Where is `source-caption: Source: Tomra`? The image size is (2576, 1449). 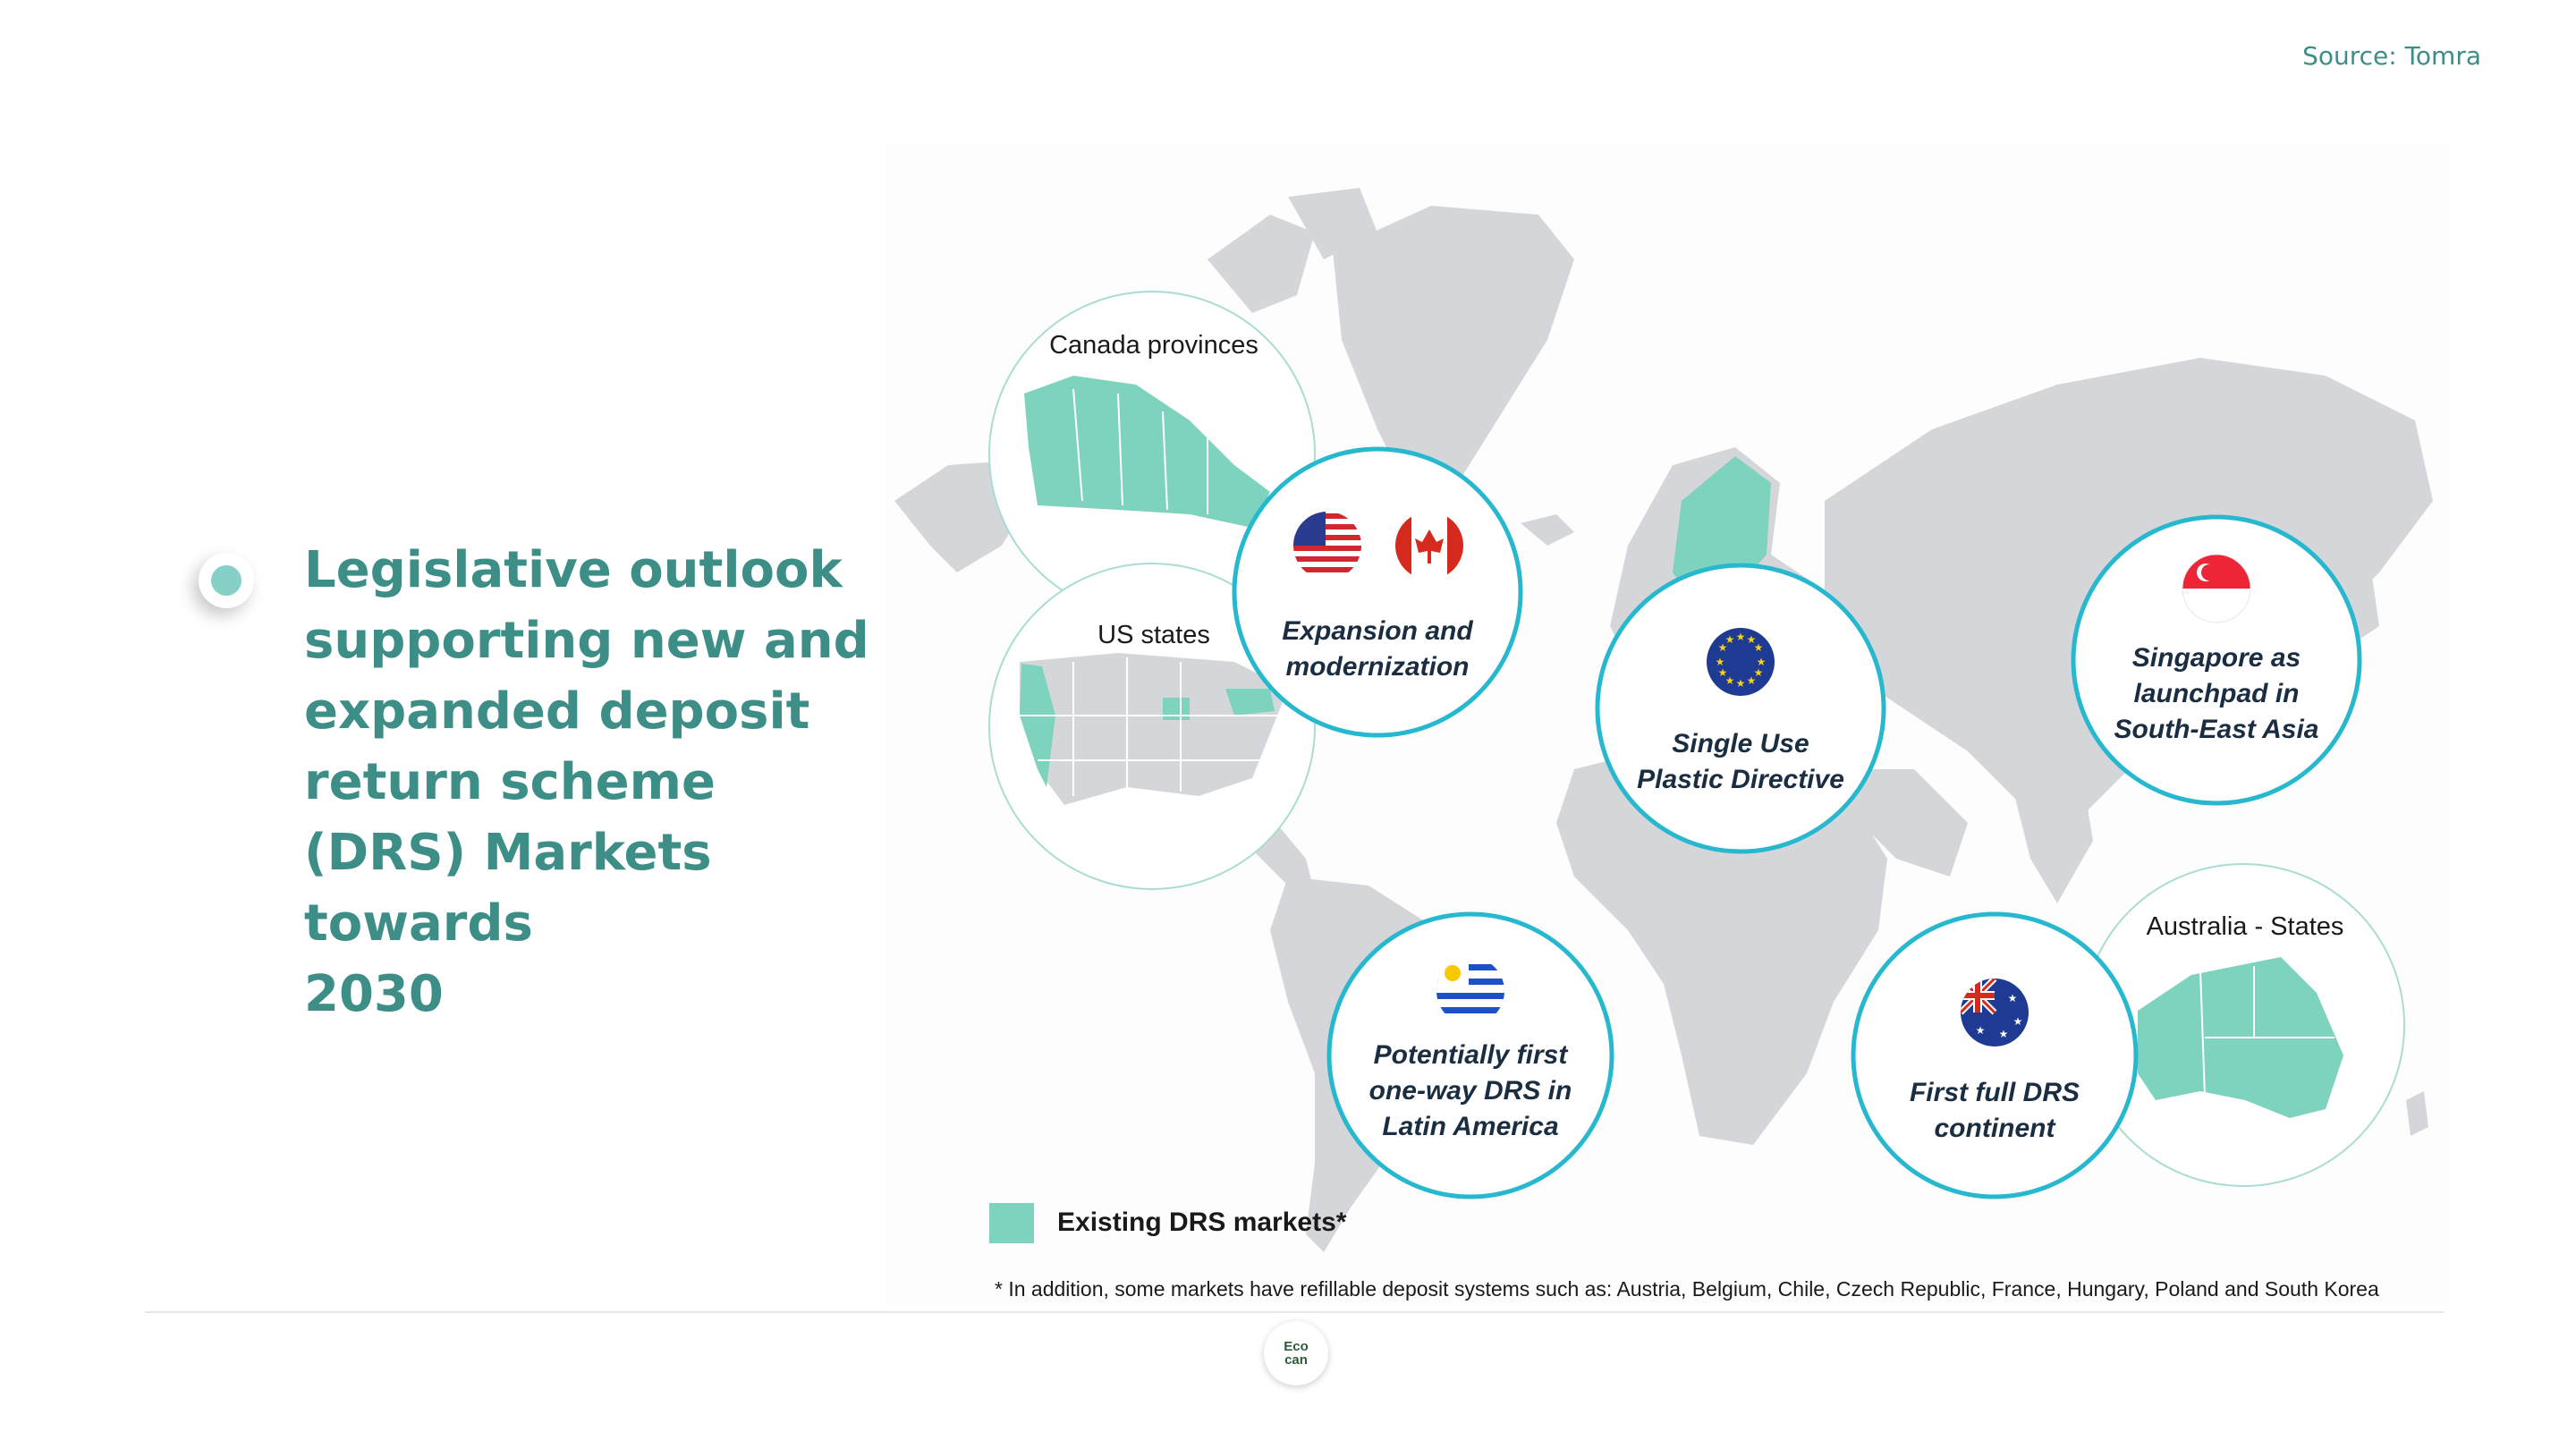 source-caption: Source: Tomra is located at coordinates (2391, 56).